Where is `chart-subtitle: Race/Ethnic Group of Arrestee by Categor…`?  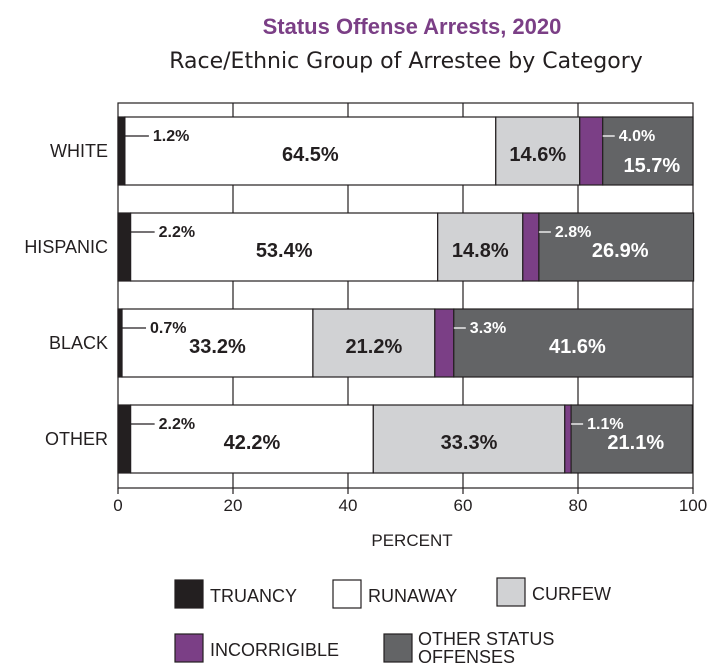
chart-subtitle: Race/Ethnic Group of Arrestee by Categor… is located at coordinates (406, 61).